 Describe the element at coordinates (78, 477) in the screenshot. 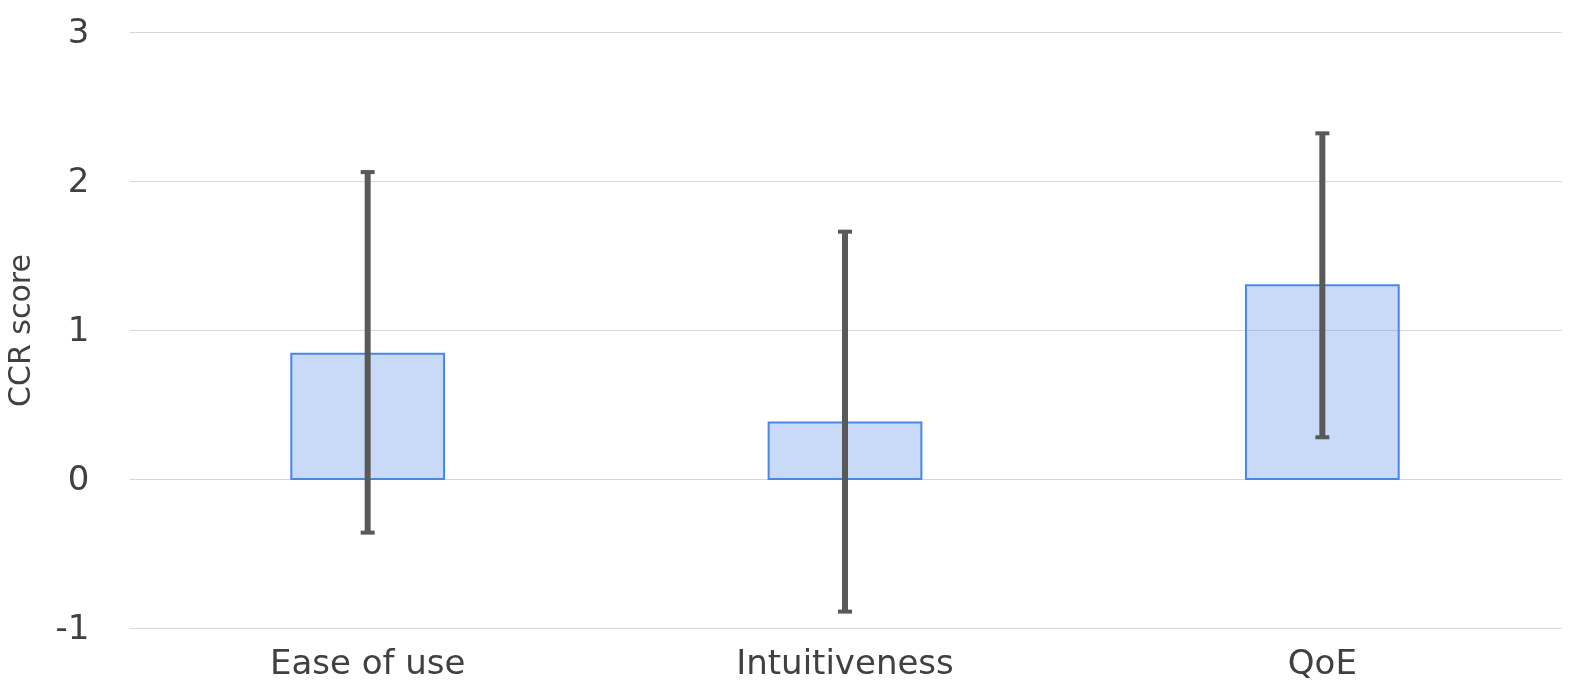

I see `y-tick-label: 0` at that location.